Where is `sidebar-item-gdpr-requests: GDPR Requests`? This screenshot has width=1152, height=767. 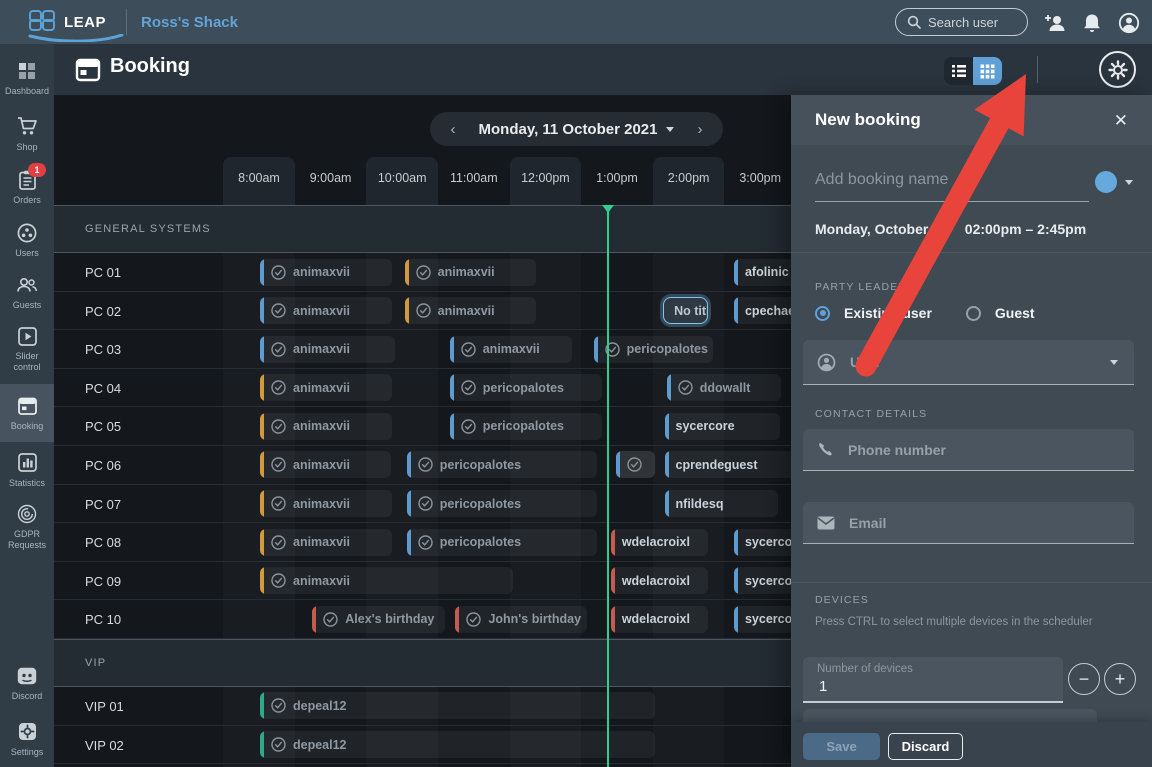
sidebar-item-gdpr-requests: GDPR Requests is located at coordinates (27, 527).